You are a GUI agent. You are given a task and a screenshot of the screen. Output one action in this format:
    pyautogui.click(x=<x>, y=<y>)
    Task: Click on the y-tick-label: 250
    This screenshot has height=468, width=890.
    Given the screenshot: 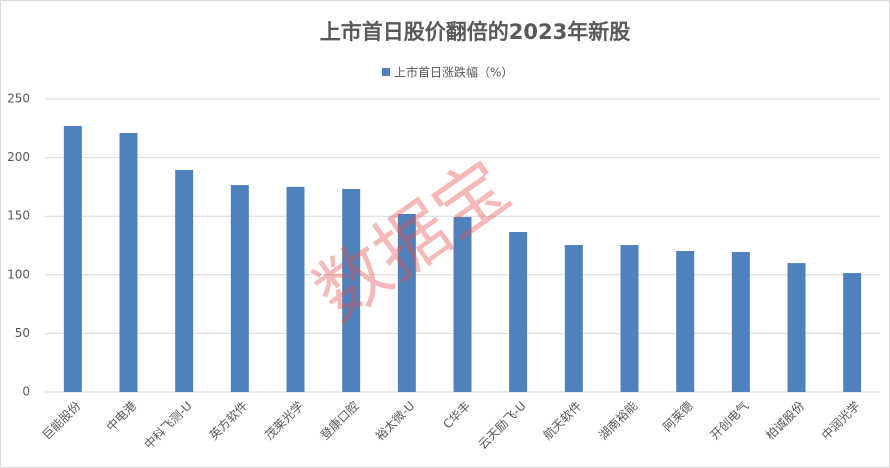 What is the action you would take?
    pyautogui.click(x=18, y=99)
    